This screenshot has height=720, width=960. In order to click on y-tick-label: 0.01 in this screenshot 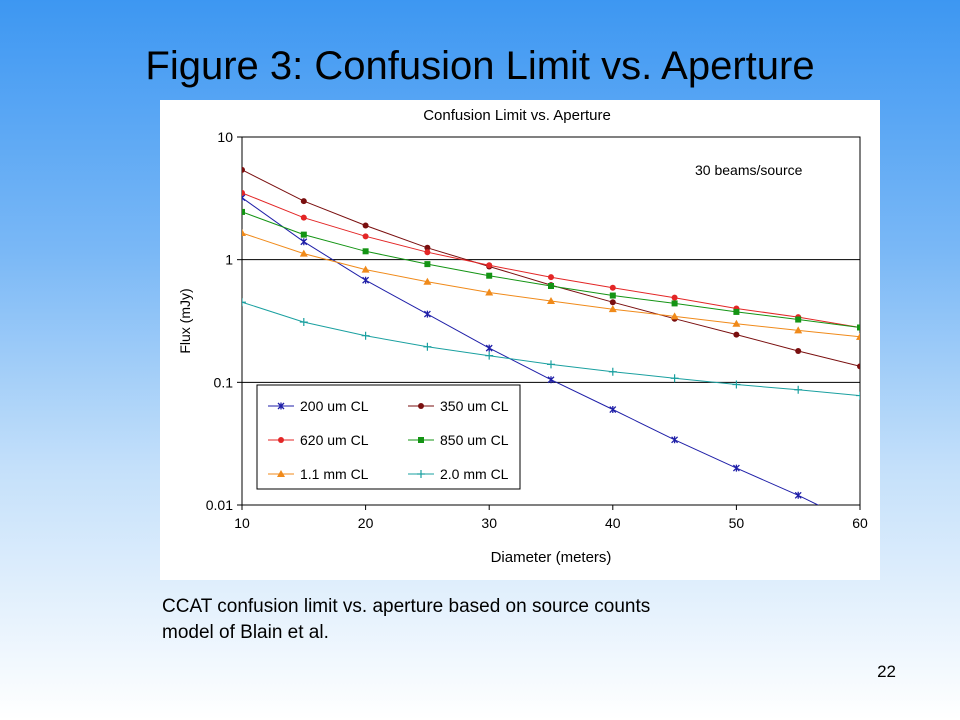, I will do `click(219, 505)`.